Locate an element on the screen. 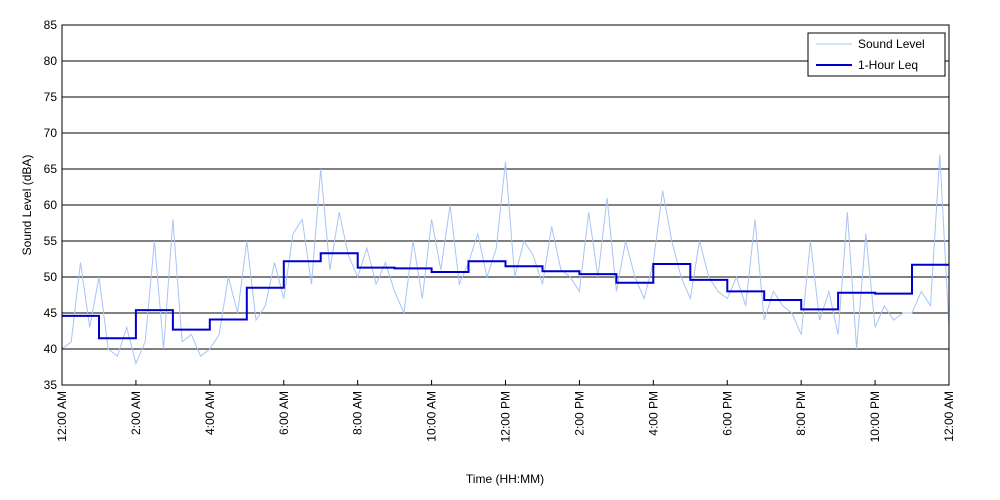  x-tick-label: 2:00 AM is located at coordinates (136, 413).